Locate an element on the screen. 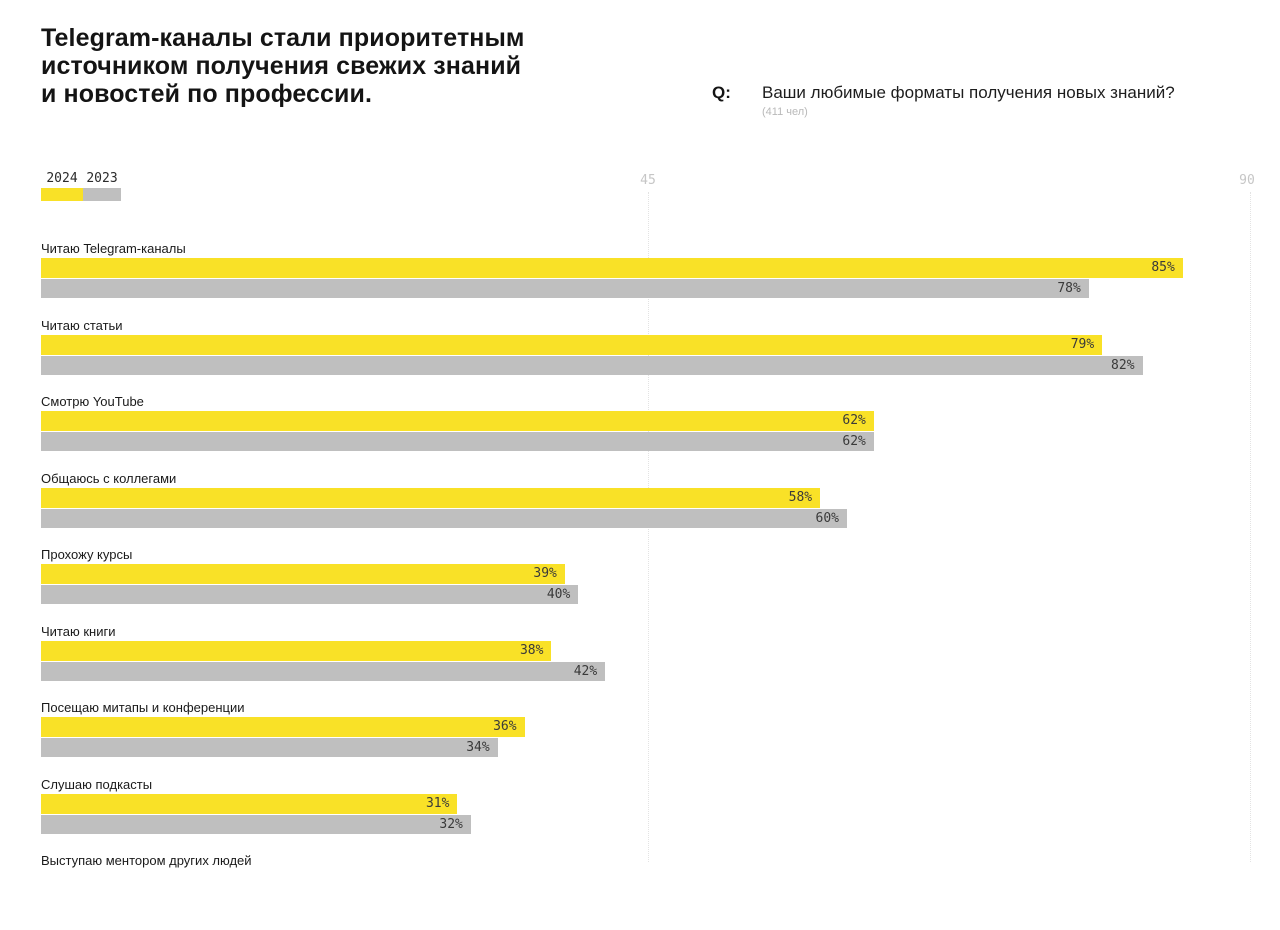  bar-value-2023: 40% is located at coordinates (558, 594).